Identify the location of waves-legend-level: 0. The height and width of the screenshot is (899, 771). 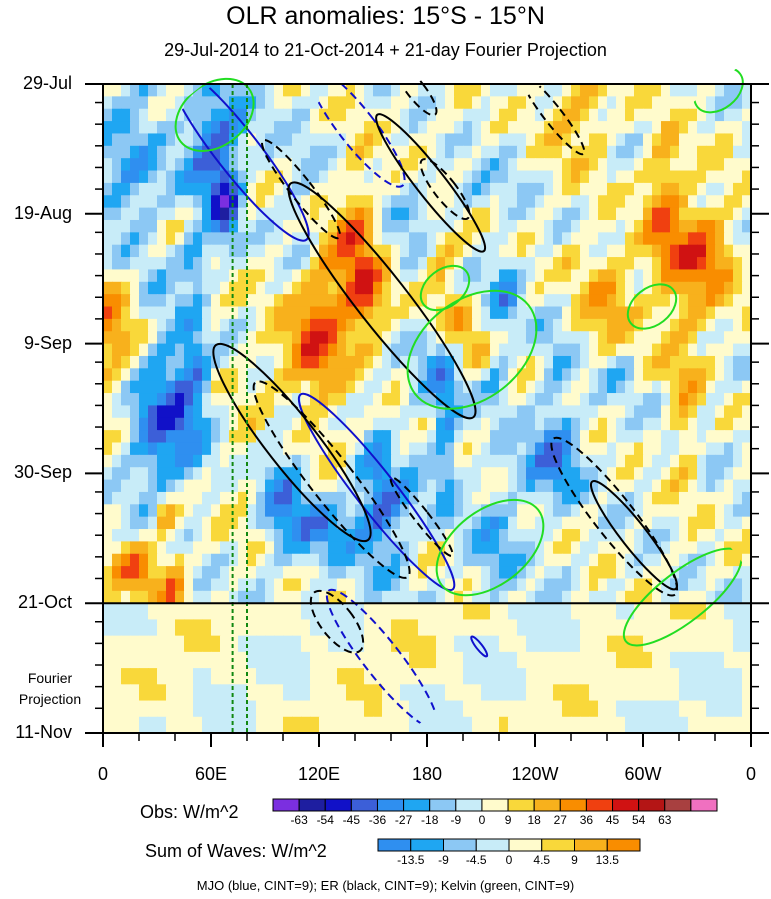
(509, 860).